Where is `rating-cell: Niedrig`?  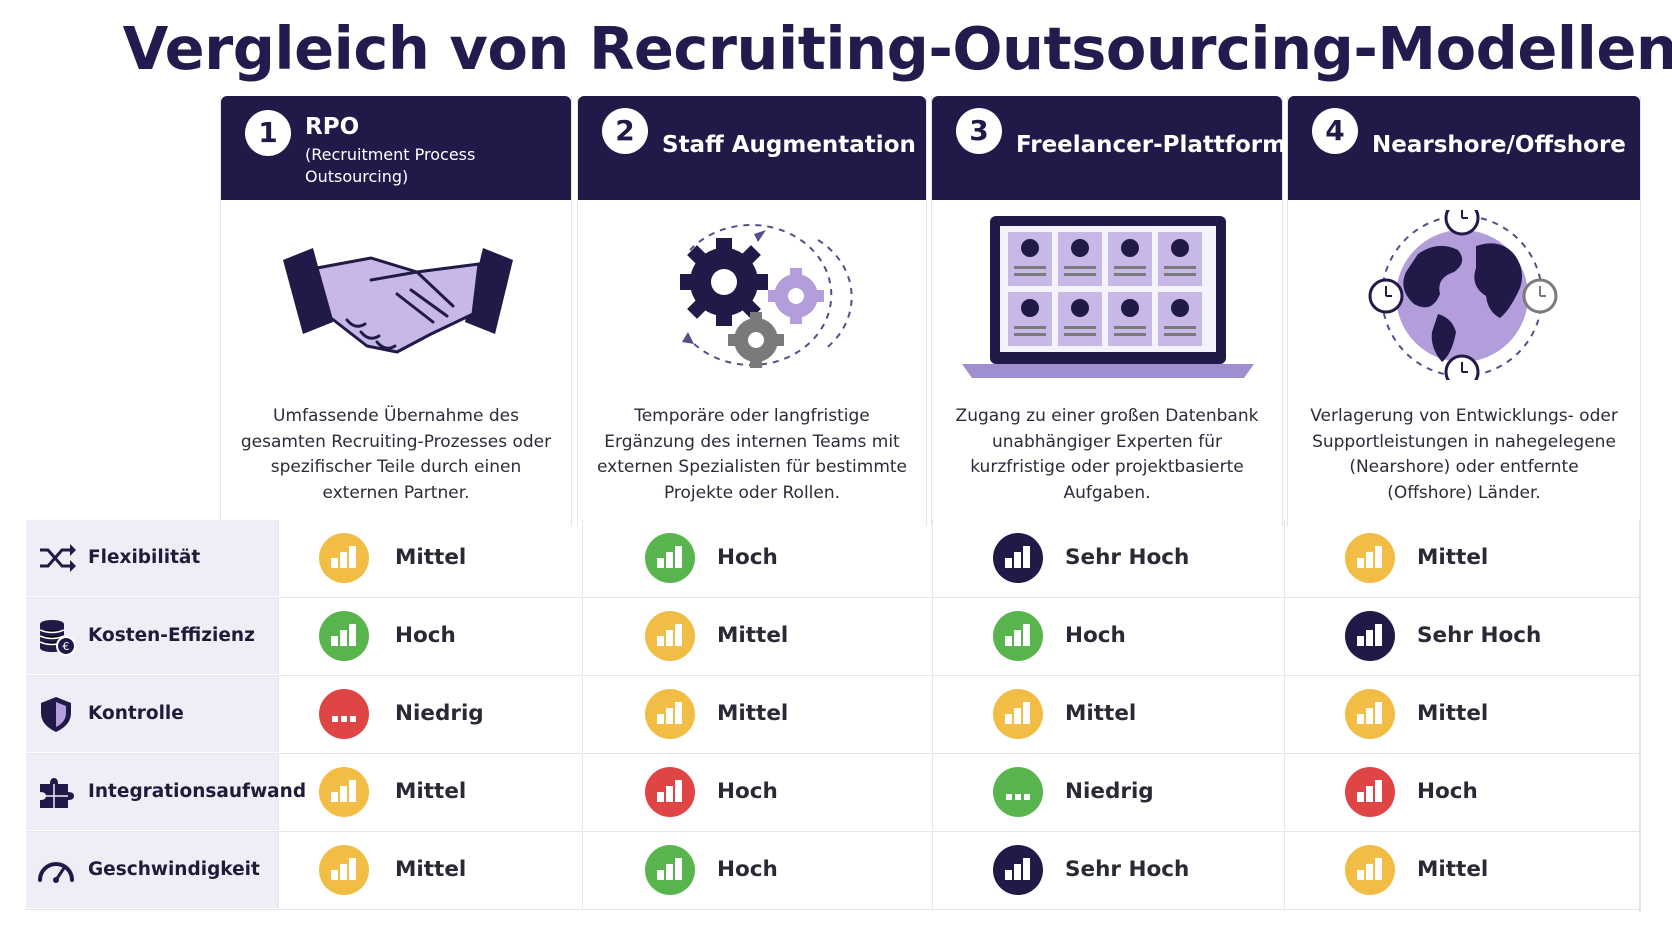 rating-cell: Niedrig is located at coordinates (1108, 792).